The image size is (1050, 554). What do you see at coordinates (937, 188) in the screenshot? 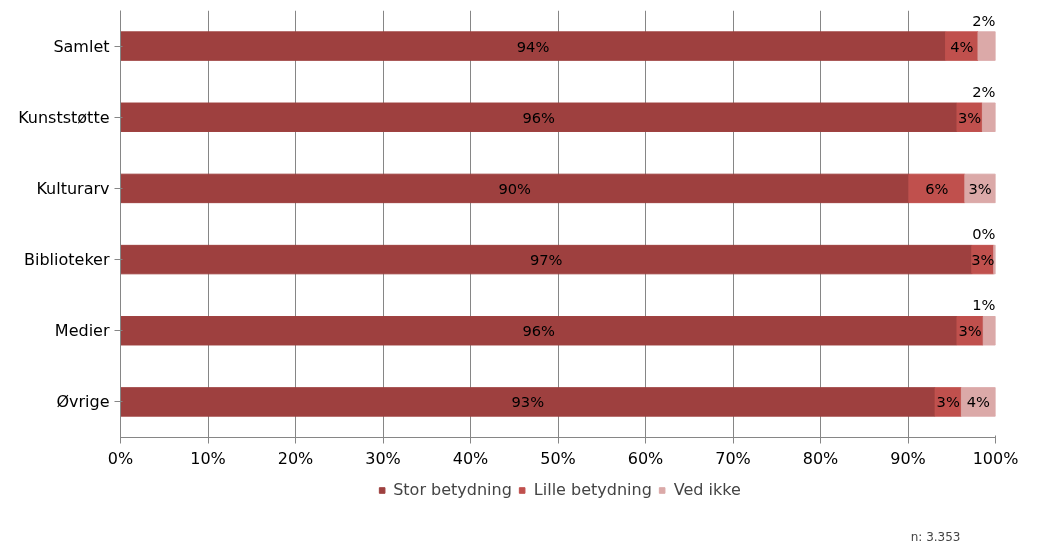
I see `data-label: 6%` at bounding box center [937, 188].